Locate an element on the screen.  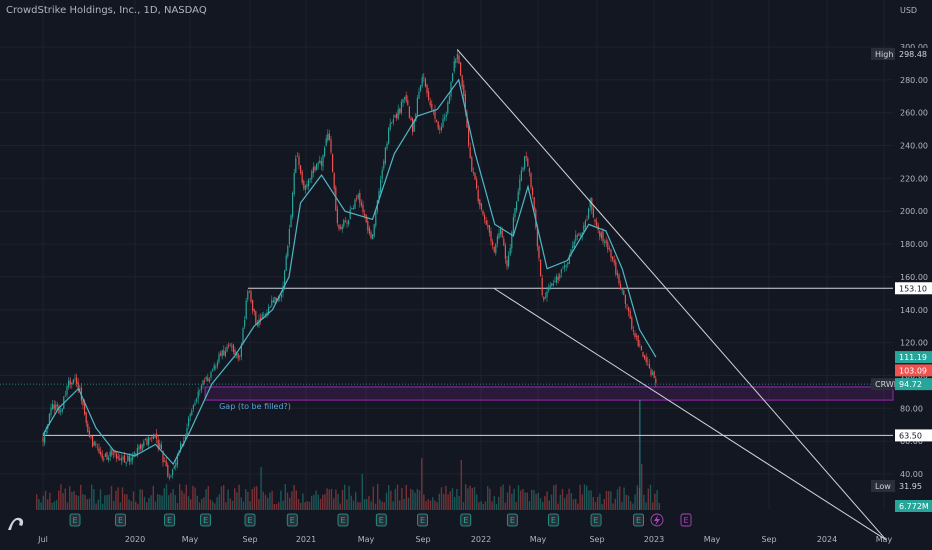
y-axis-tick-label: 220.00 is located at coordinates (914, 178).